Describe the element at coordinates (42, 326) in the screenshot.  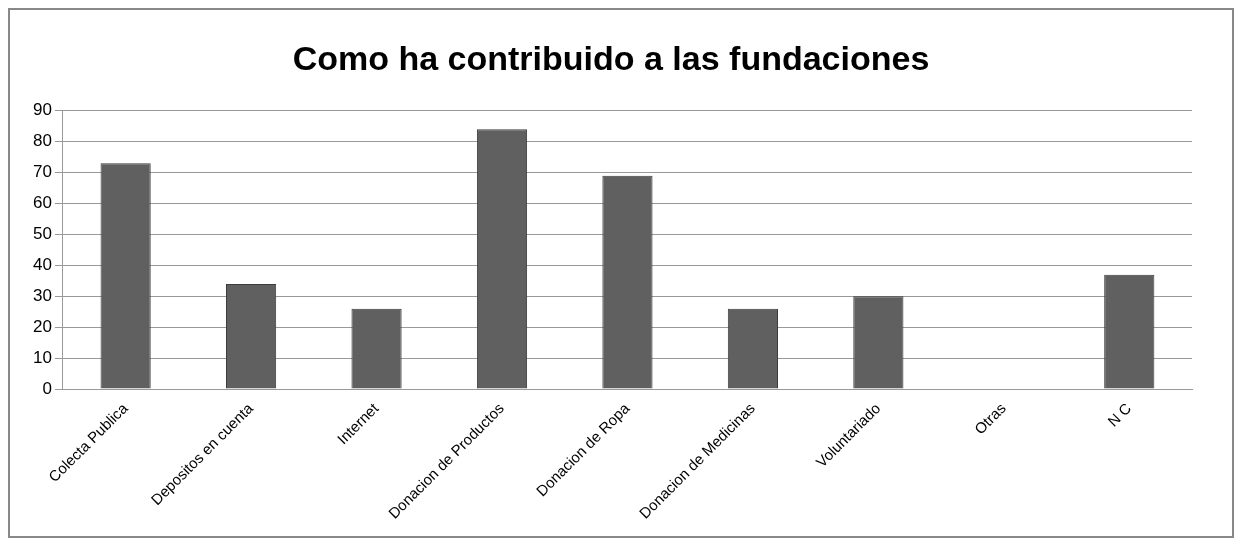
I see `y-tick-label: 20` at that location.